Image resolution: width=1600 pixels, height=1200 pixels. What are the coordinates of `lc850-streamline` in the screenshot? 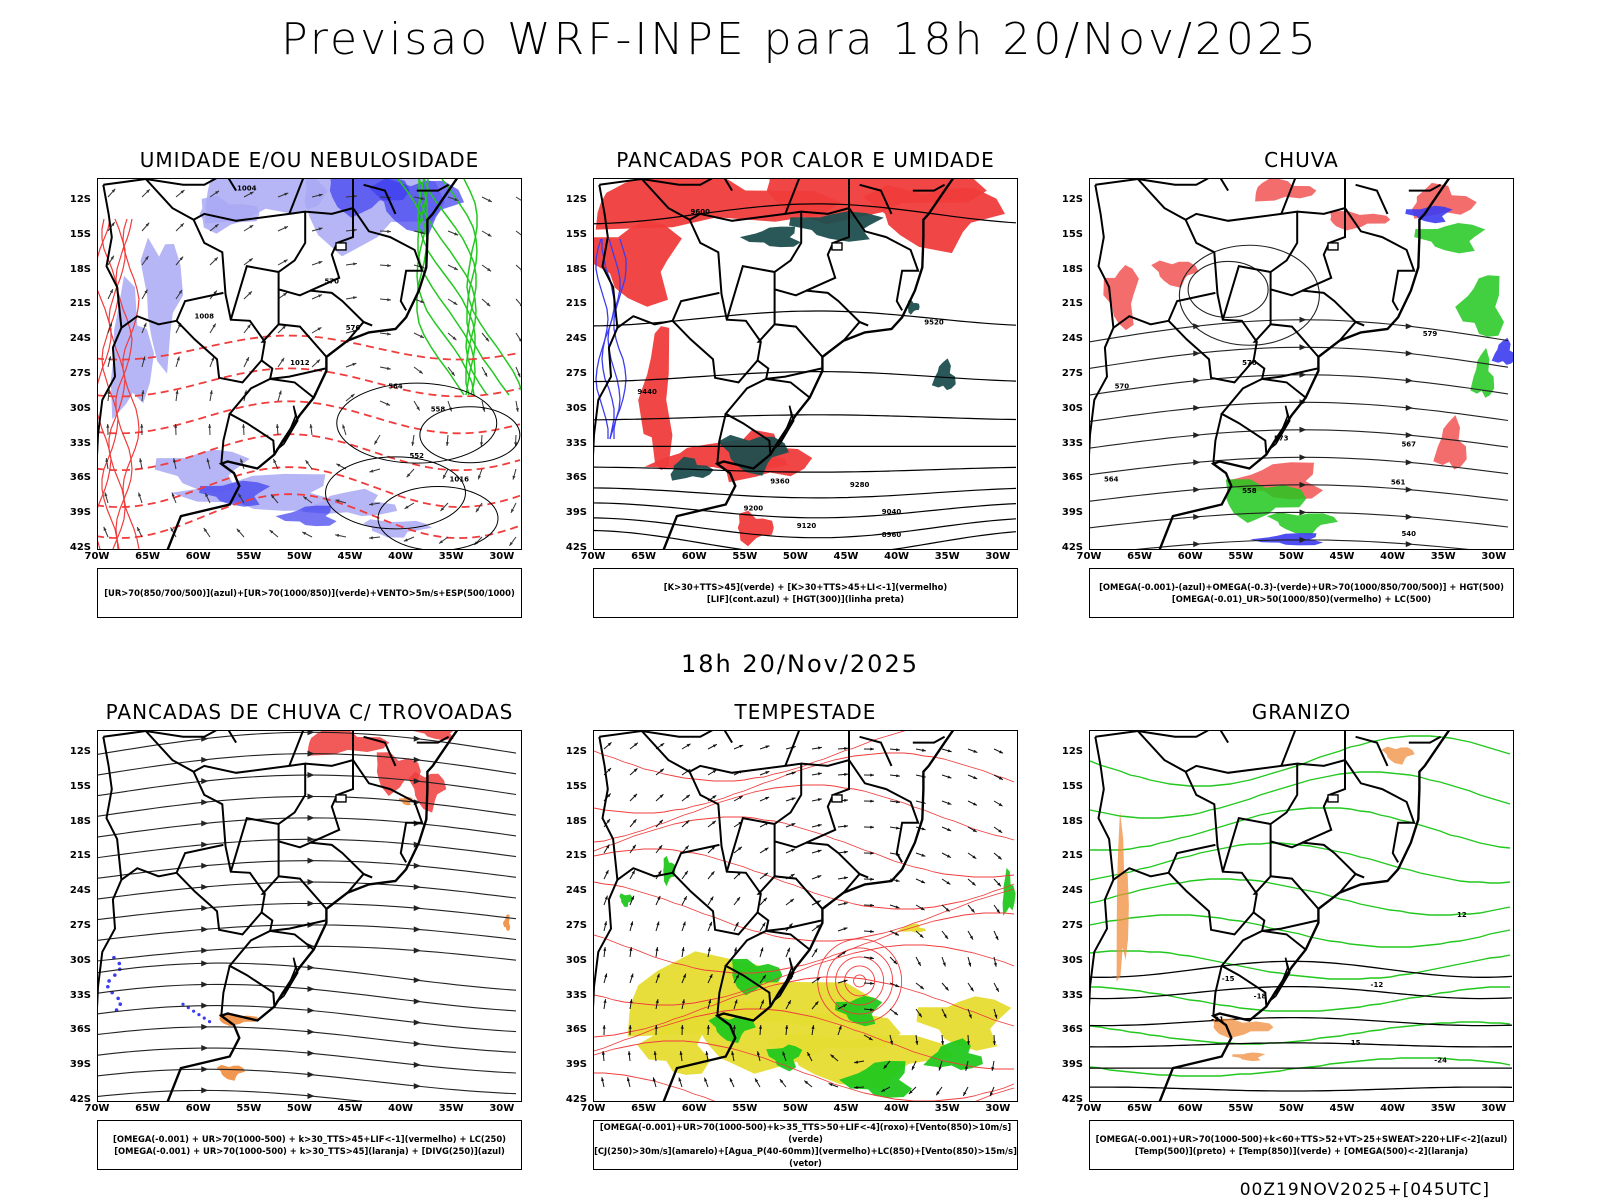 It's located at (804, 975).